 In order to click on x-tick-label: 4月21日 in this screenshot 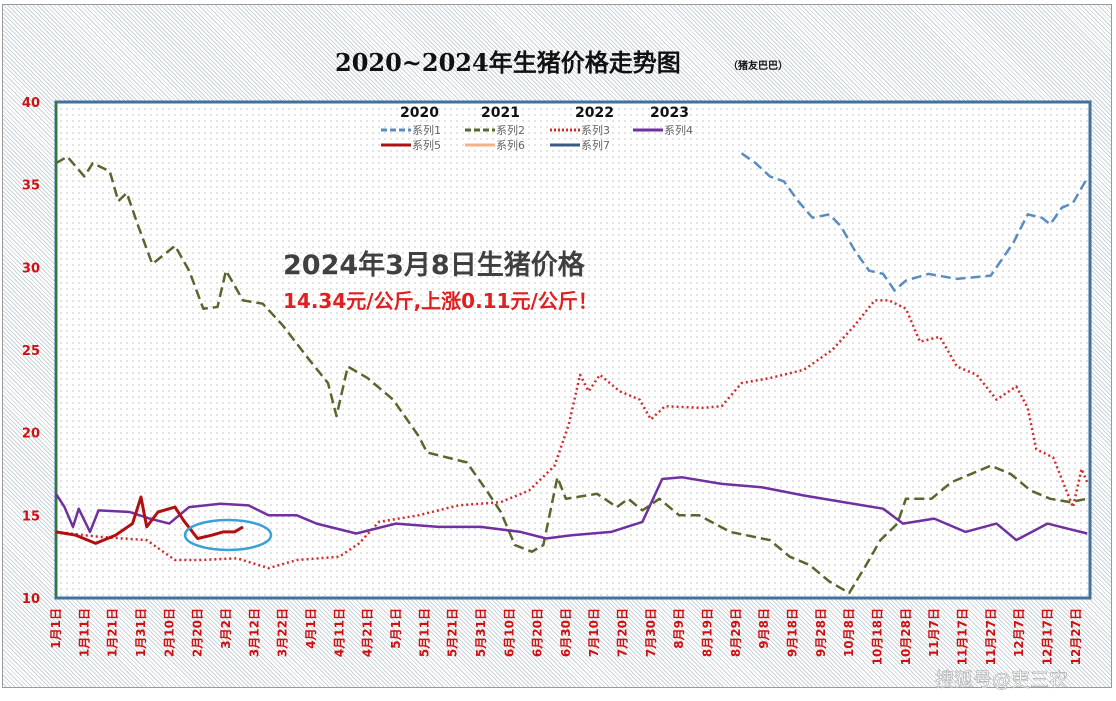, I will do `click(368, 632)`.